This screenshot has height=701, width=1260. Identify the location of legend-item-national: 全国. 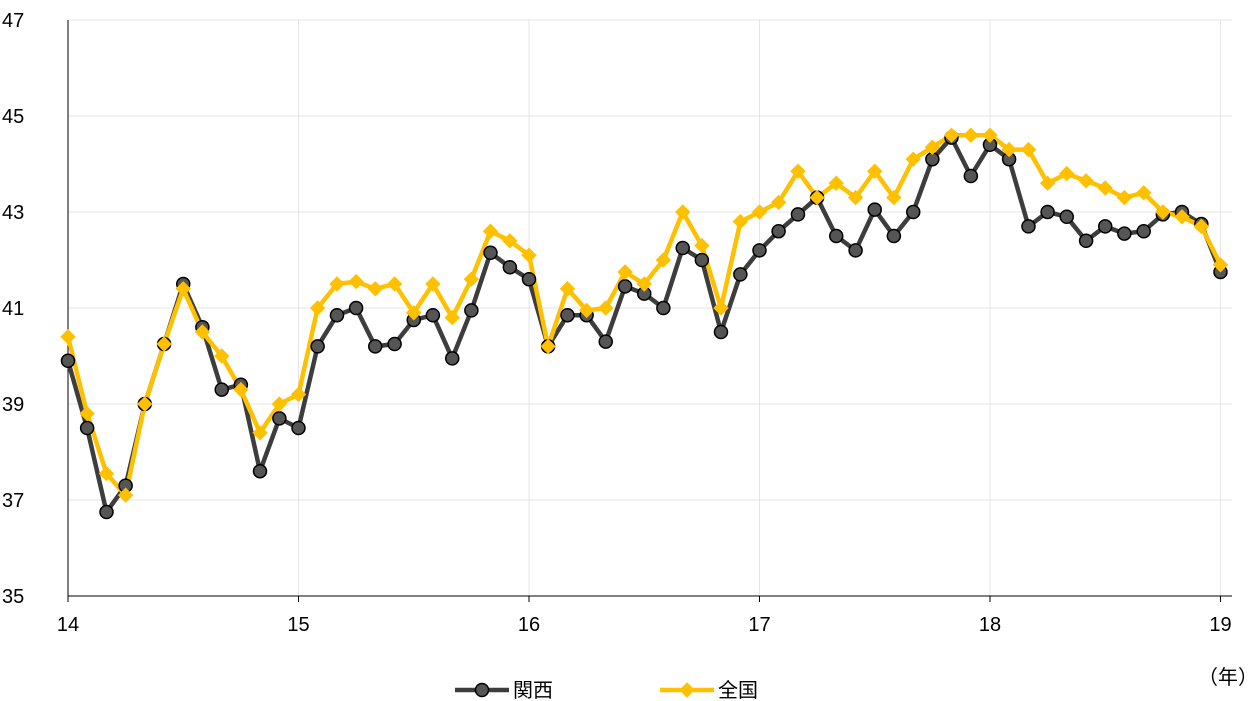
(709, 690).